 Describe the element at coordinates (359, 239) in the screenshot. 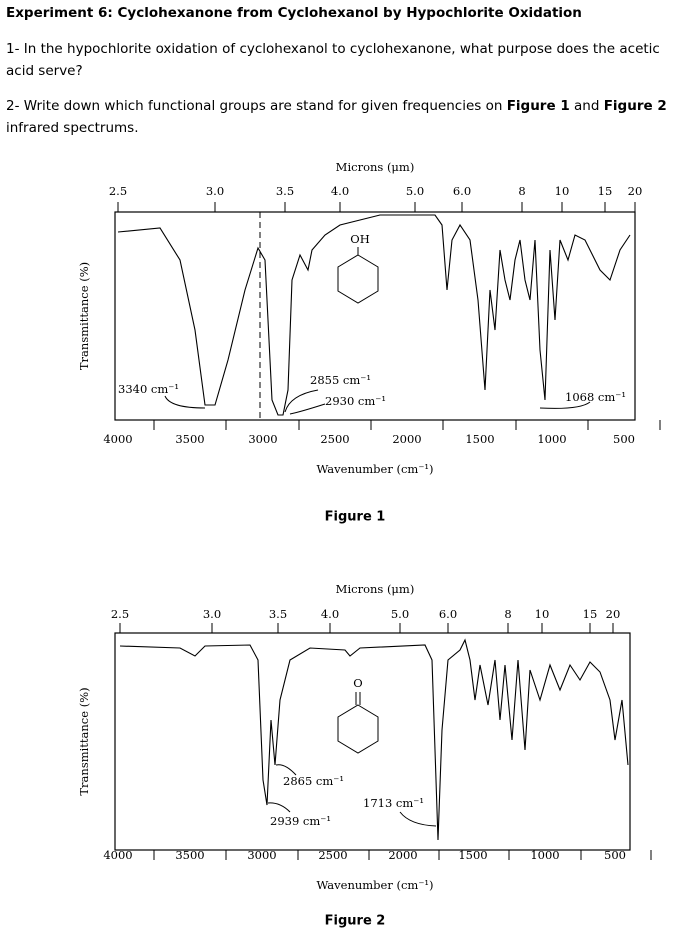

I see `molecule-label: OH` at that location.